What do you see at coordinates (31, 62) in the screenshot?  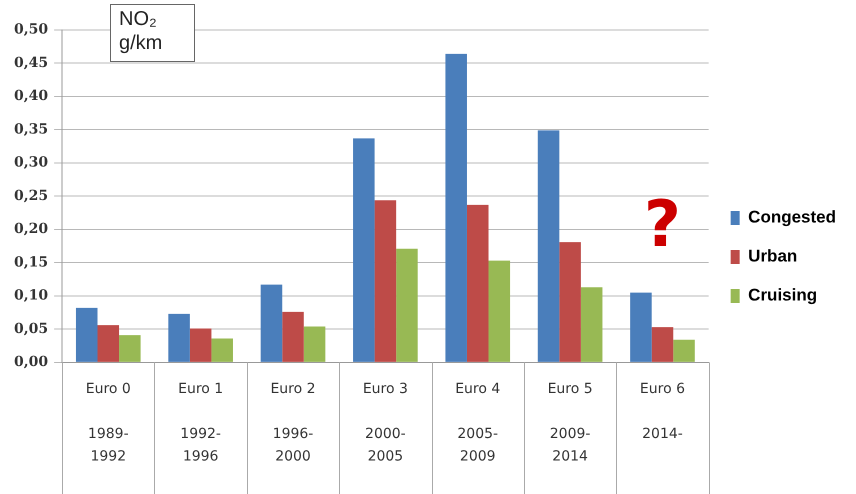 I see `y-tick-label: 0,45` at bounding box center [31, 62].